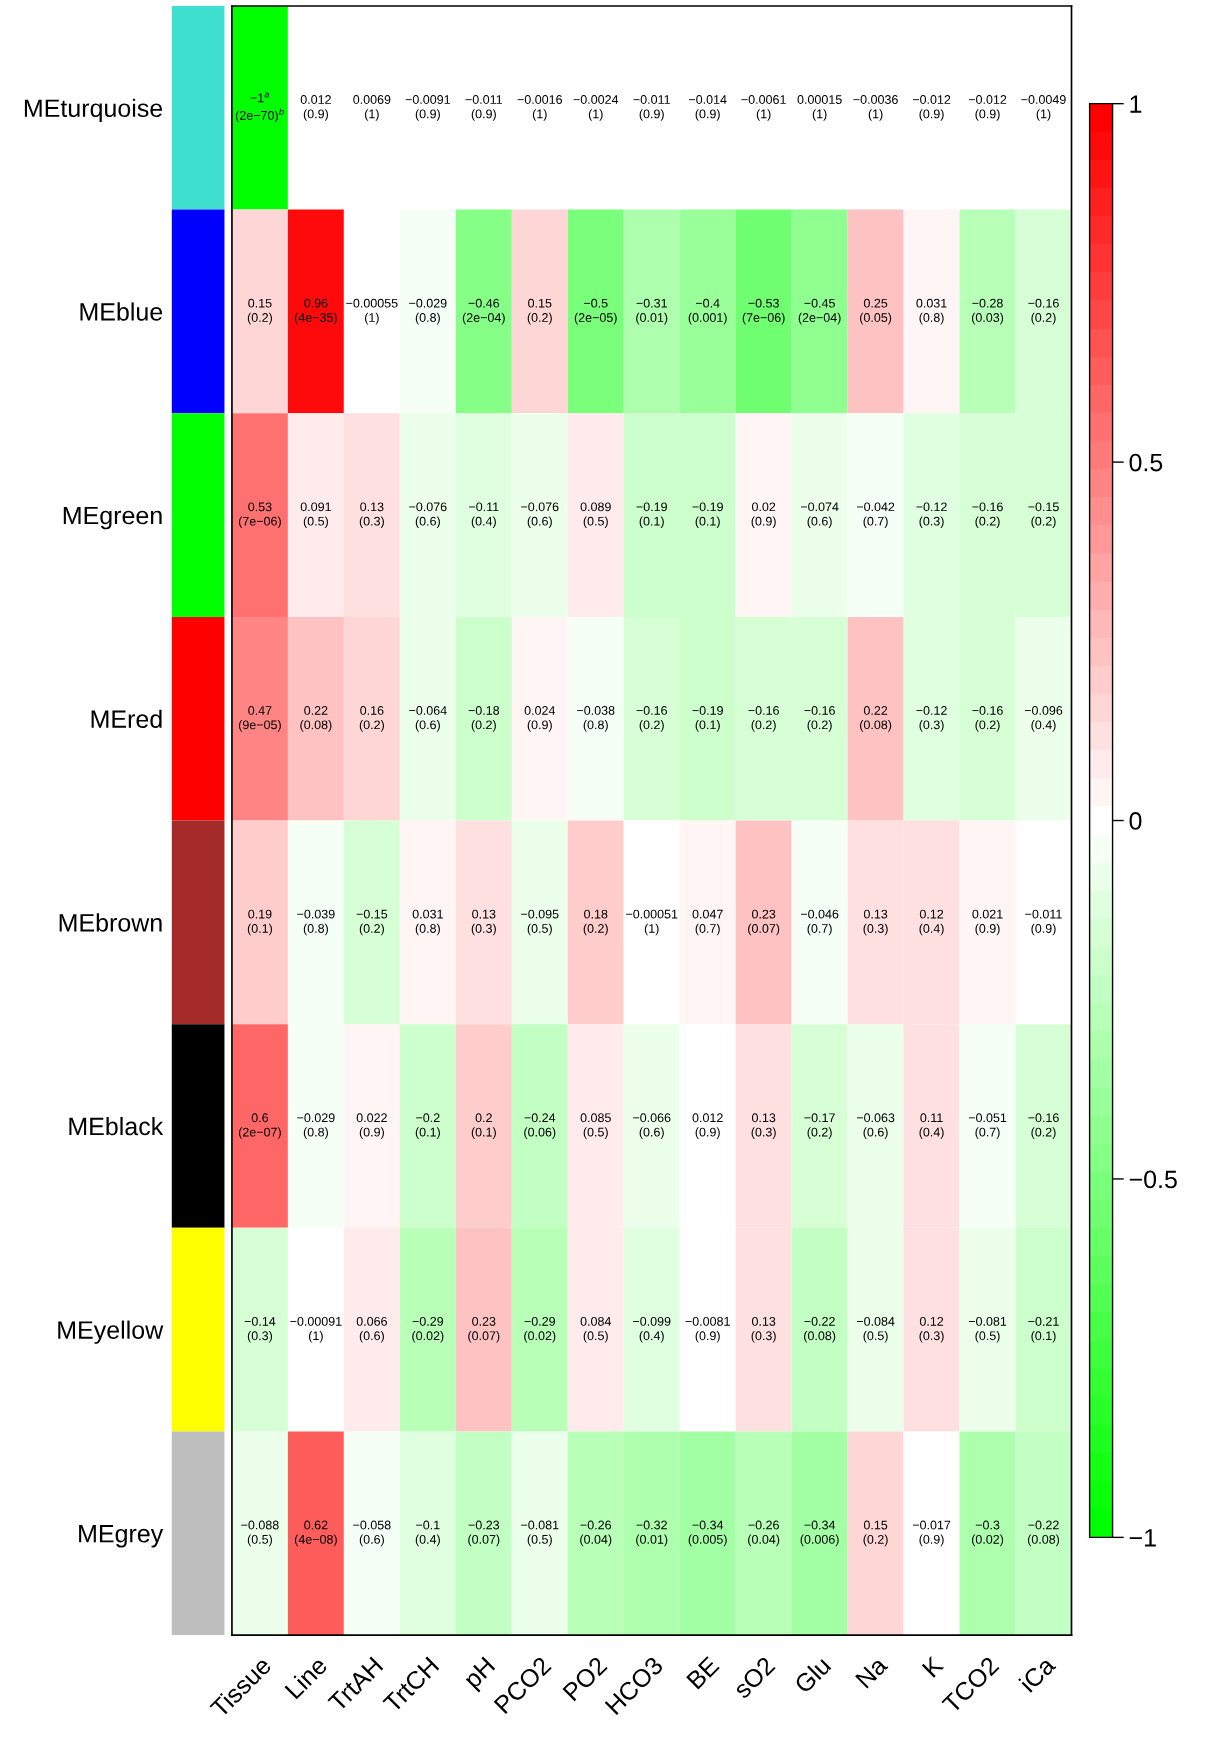 This screenshot has width=1208, height=1757. I want to click on data-label: −0.17 (0.2), so click(819, 1126).